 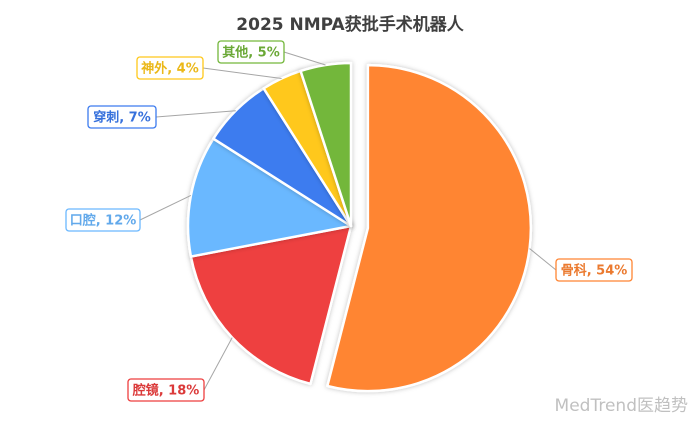 I want to click on slice-label-1: 腔镜, 18%, so click(x=166, y=390).